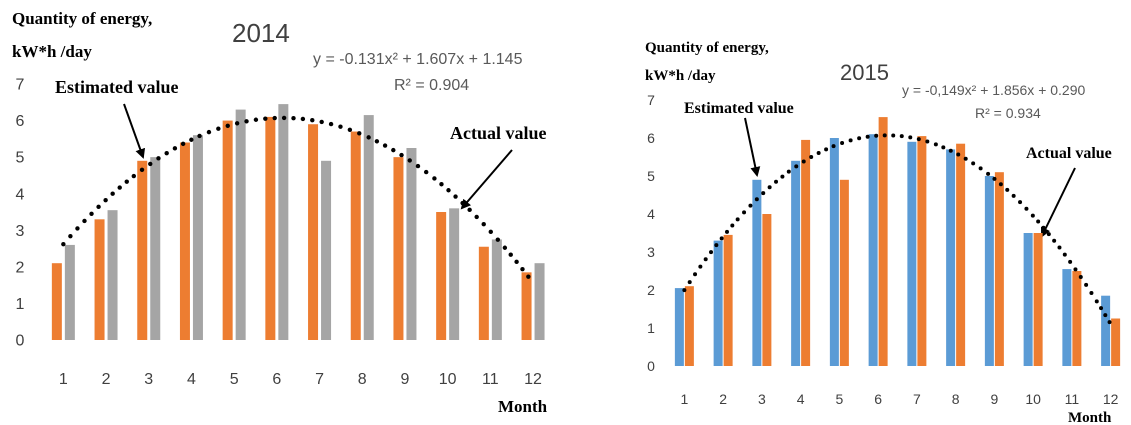  What do you see at coordinates (448, 379) in the screenshot?
I see `x-tick-label: 10` at bounding box center [448, 379].